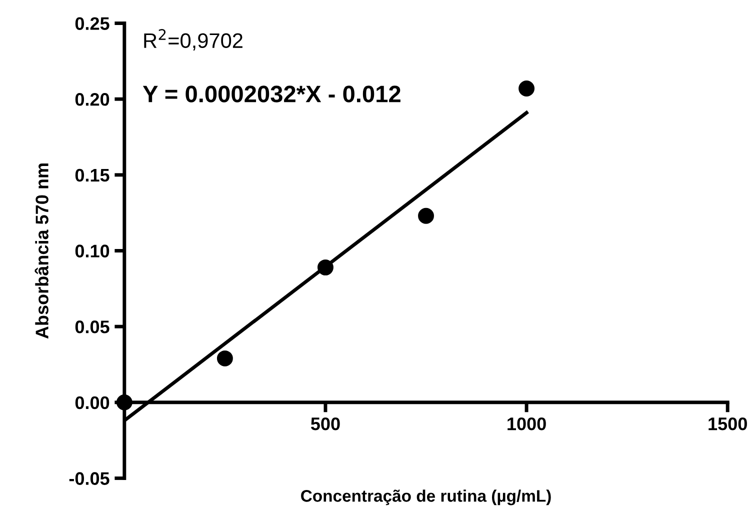 This screenshot has height=517, width=754. Describe the element at coordinates (92, 327) in the screenshot. I see `y-tick-label: 0.05` at that location.